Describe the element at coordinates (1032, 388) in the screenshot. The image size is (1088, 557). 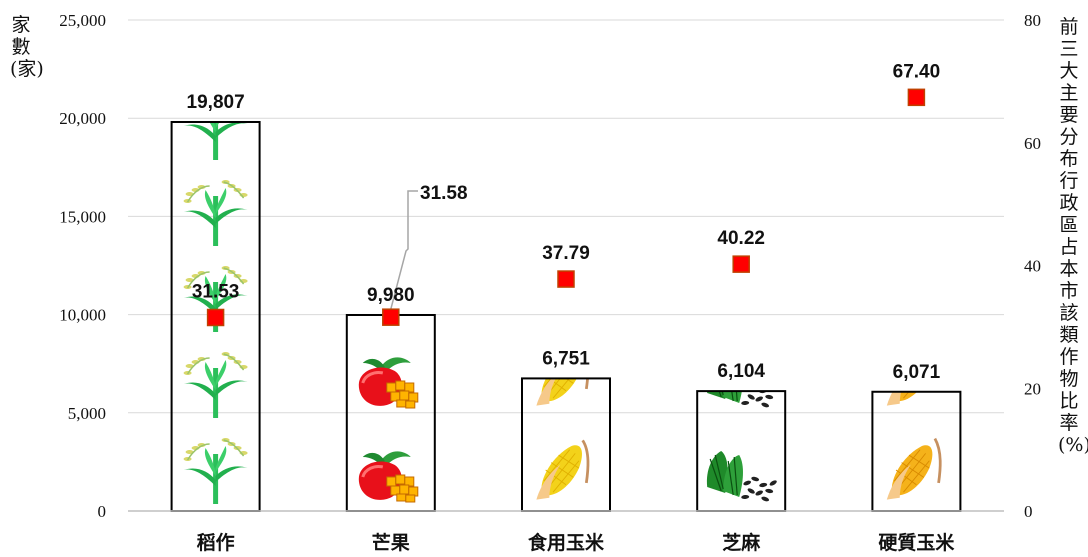
I see `y2-tick-label: 20` at that location.